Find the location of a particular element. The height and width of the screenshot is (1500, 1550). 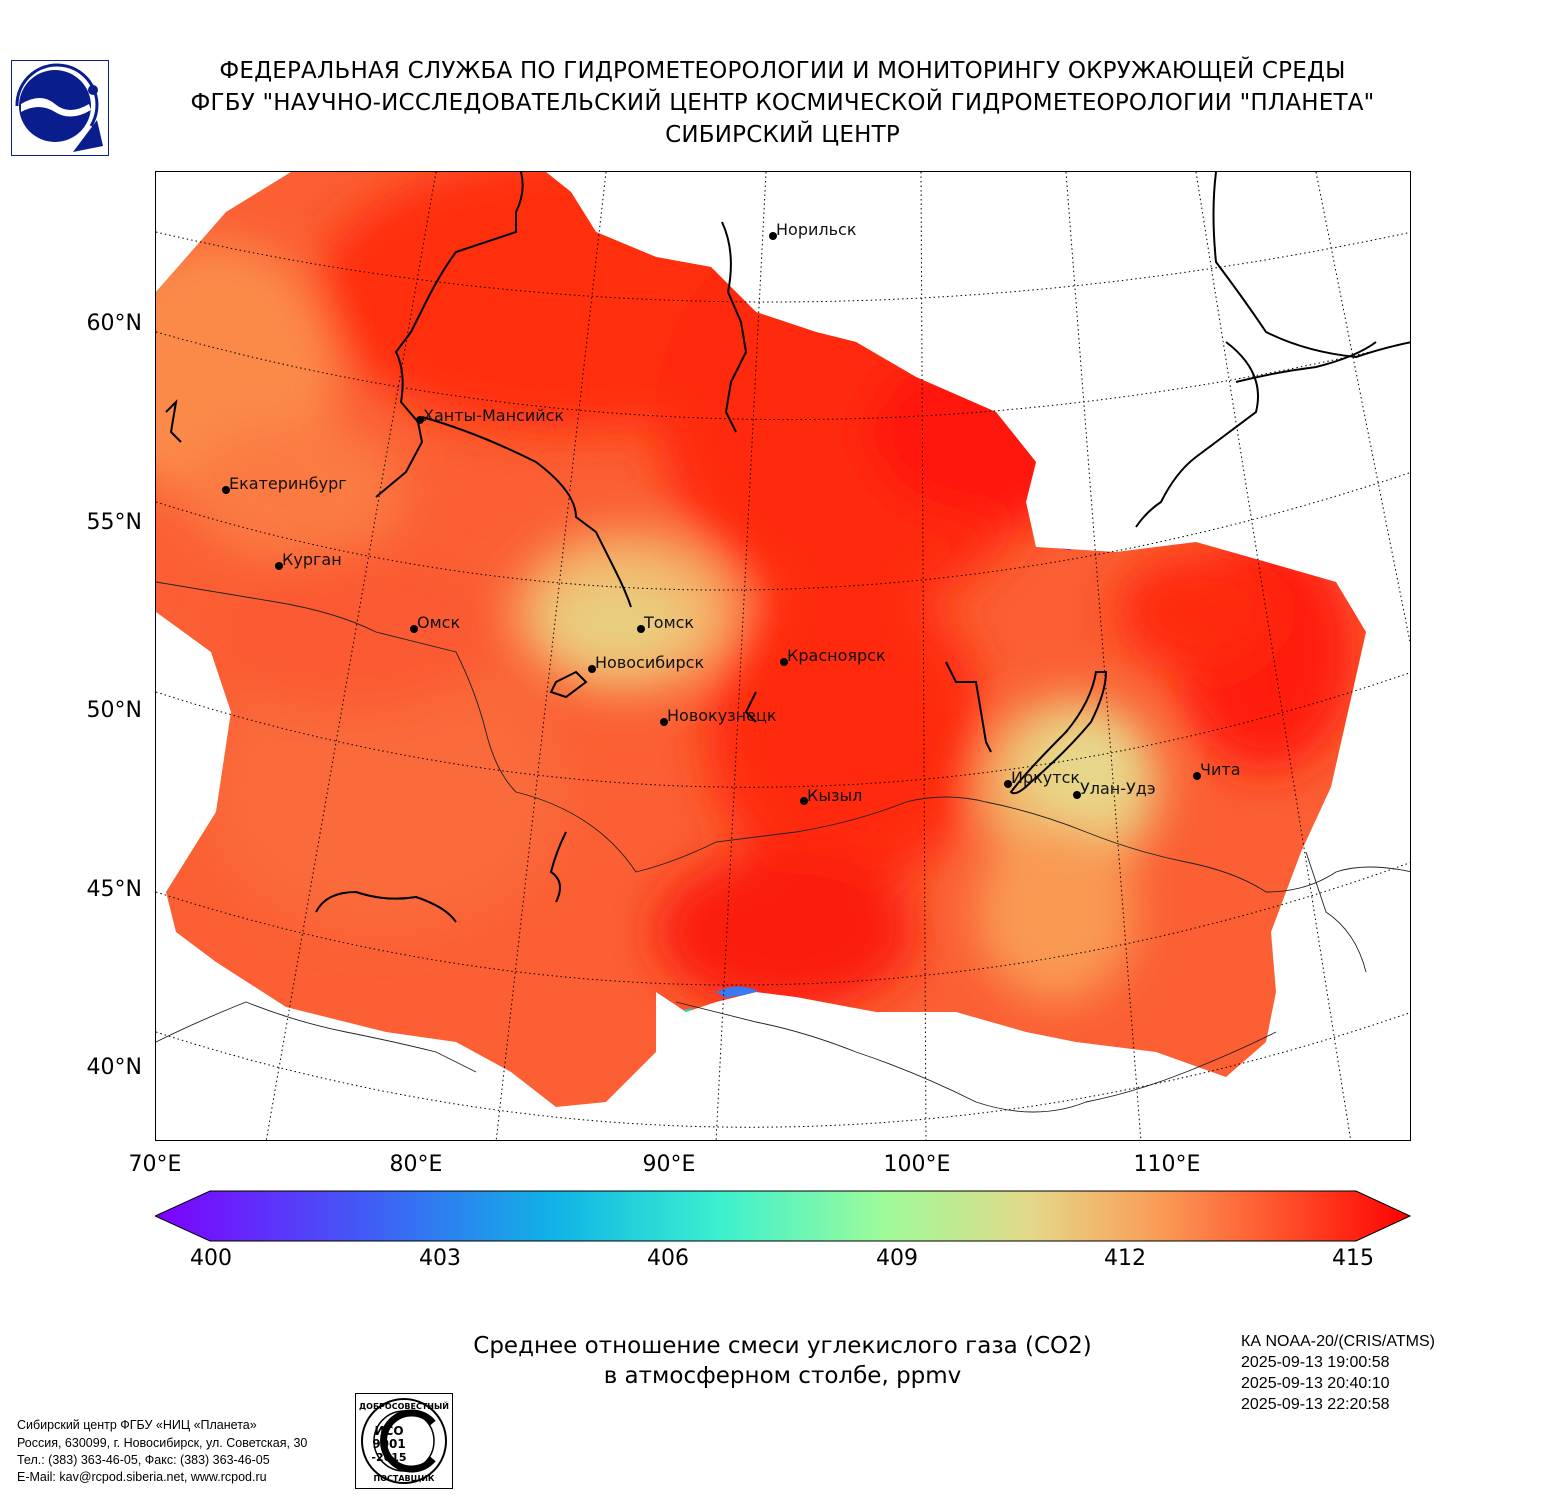

city-novokuznetsk: Новокузнецк is located at coordinates (718, 716).